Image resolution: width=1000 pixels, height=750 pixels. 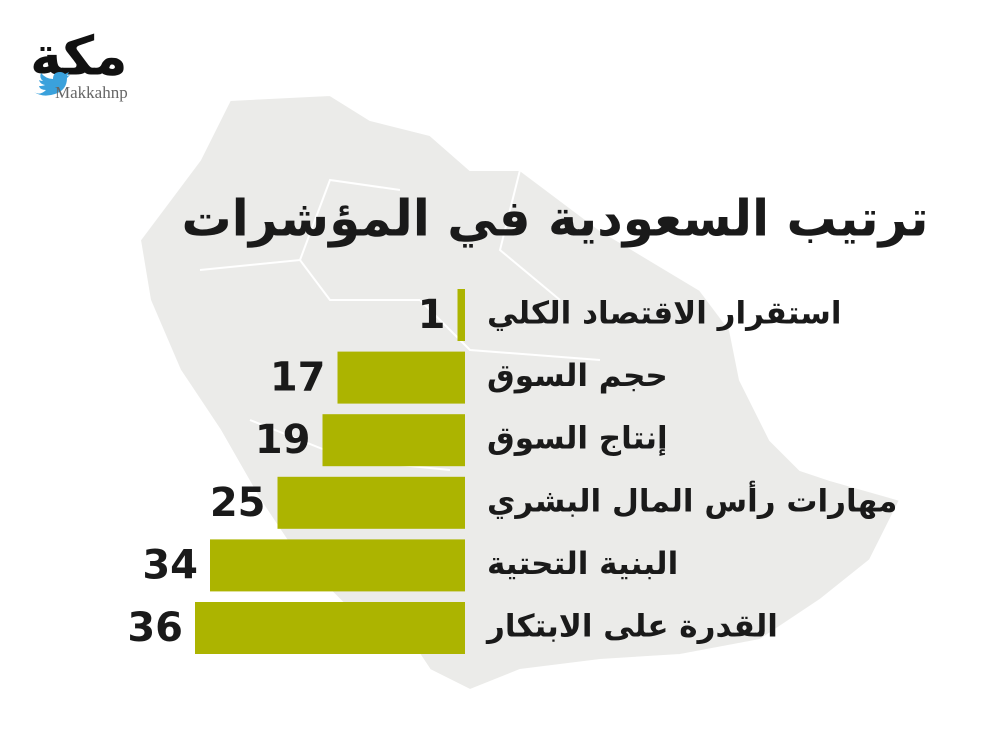 I want to click on logo: مكة, so click(x=79, y=56).